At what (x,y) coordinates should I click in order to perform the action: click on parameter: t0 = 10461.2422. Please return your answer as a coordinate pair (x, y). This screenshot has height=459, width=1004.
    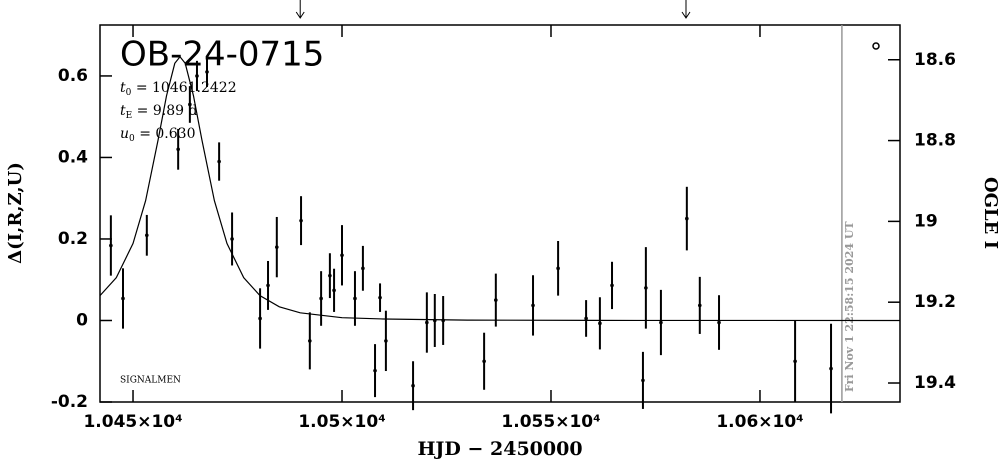
    Looking at the image, I should click on (178, 89).